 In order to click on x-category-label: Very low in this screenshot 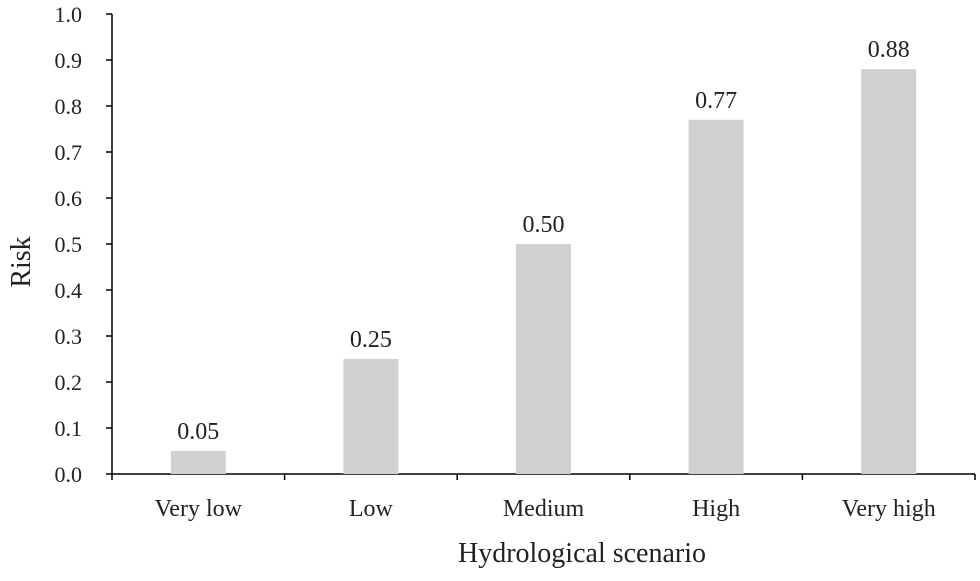, I will do `click(199, 509)`.